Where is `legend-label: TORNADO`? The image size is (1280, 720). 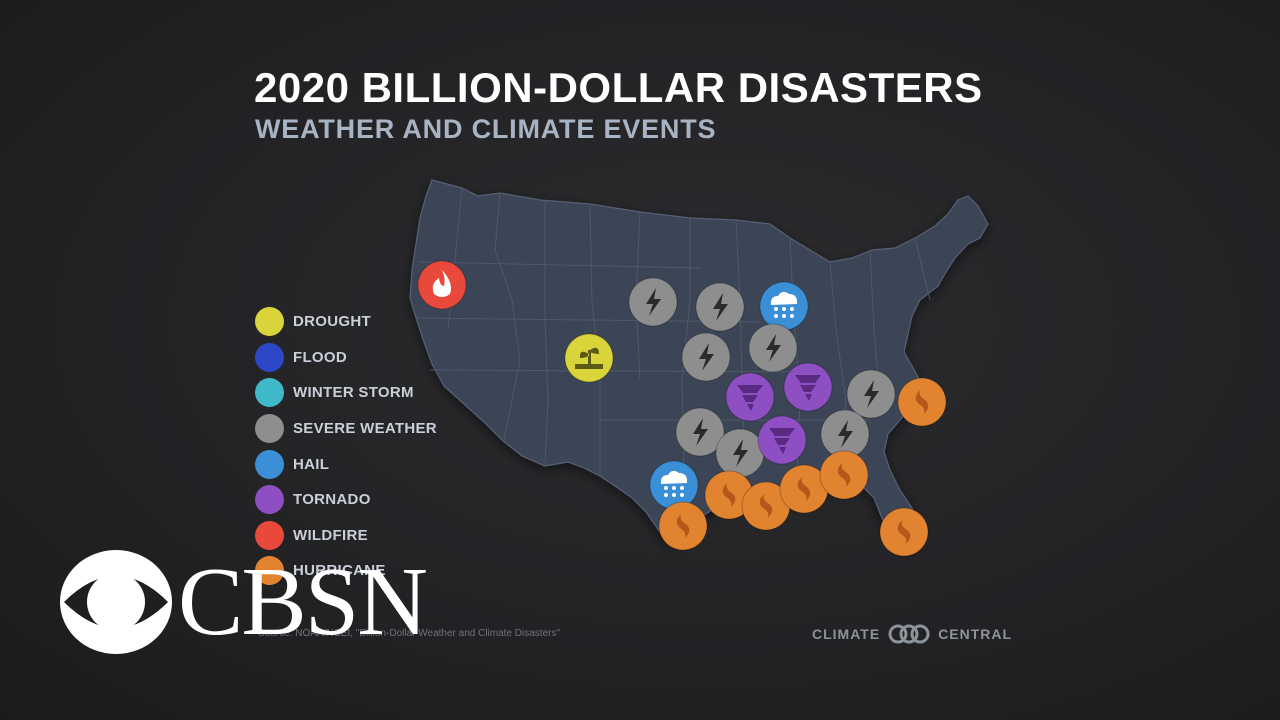
legend-label: TORNADO is located at coordinates (332, 500).